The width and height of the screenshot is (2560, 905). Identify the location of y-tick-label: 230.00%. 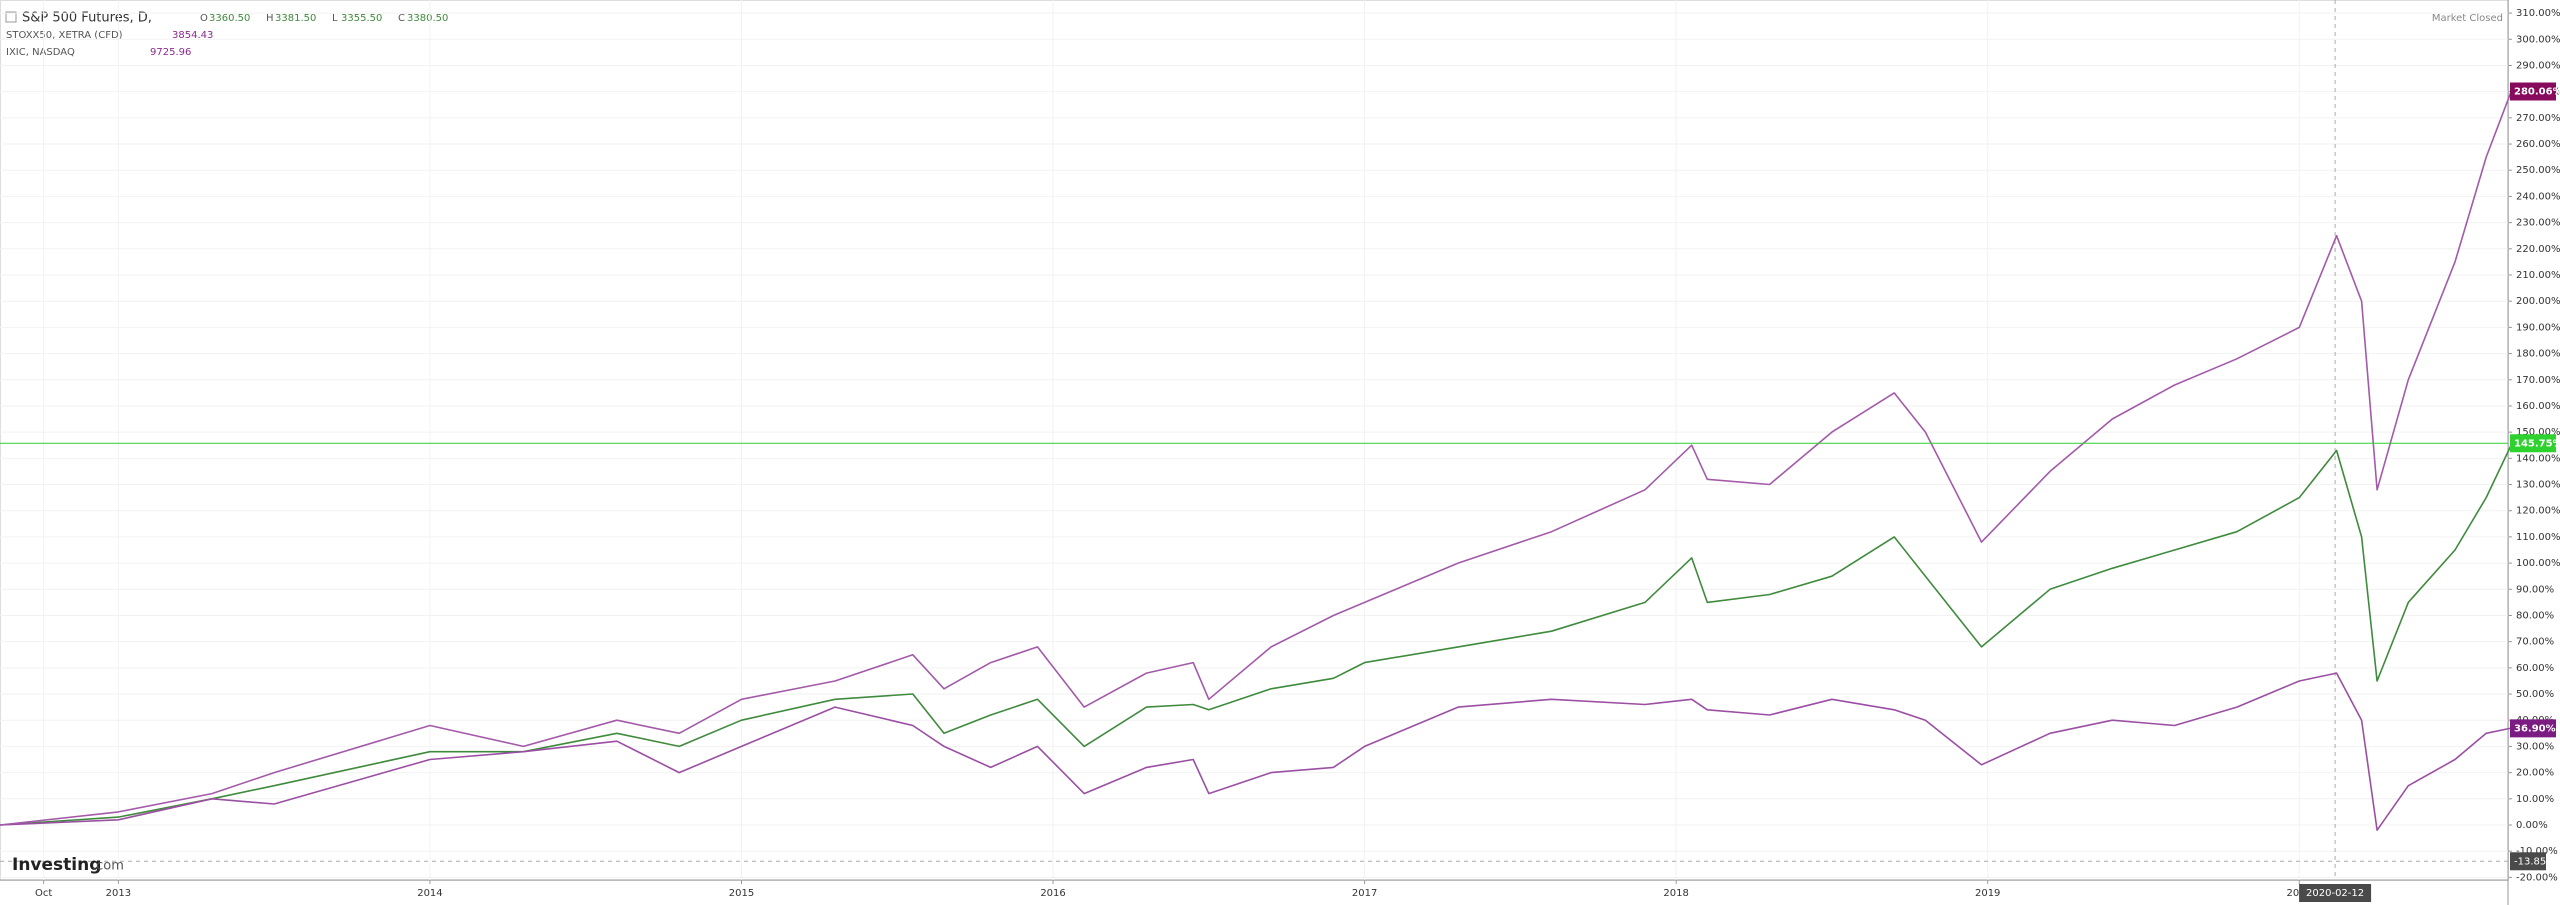
(2538, 223).